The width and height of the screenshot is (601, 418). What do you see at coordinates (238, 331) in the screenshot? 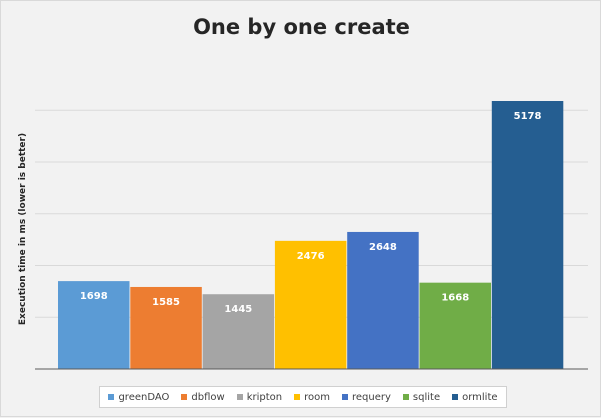
I see `bar-kripton` at bounding box center [238, 331].